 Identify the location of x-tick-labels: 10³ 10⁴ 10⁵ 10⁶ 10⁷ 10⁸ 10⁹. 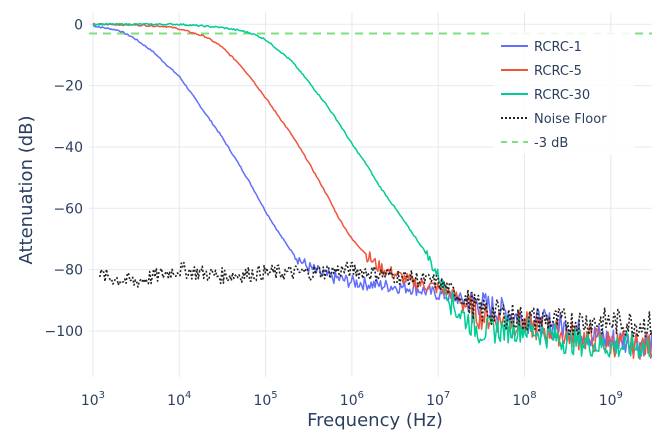
(352, 399).